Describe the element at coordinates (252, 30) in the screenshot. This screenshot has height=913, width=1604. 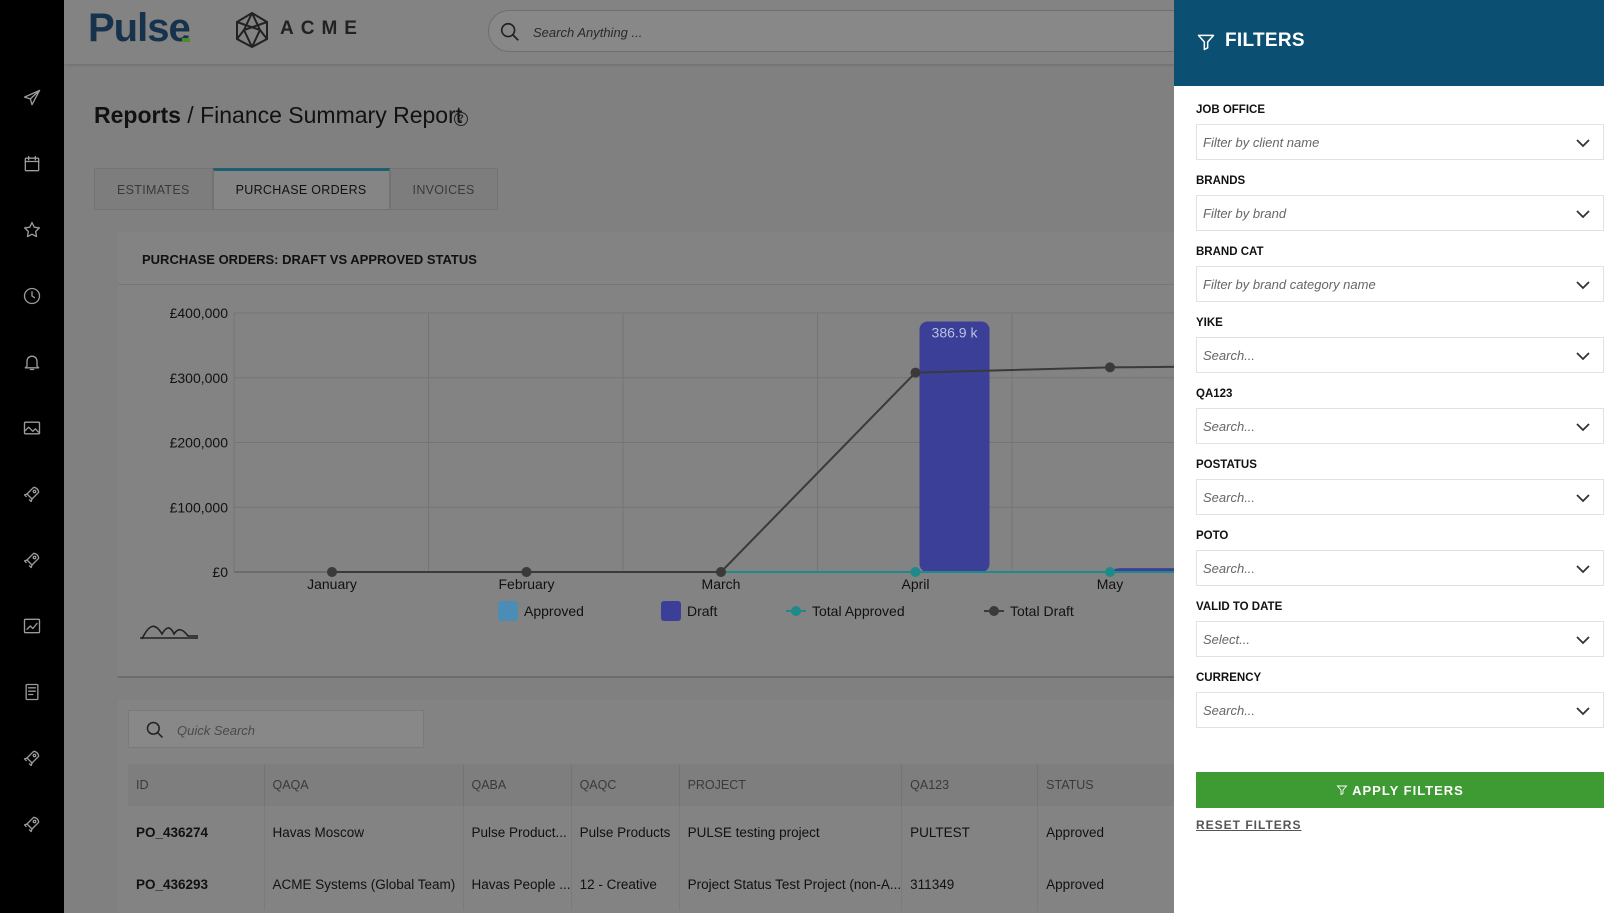
I see `acme-logo-icon` at that location.